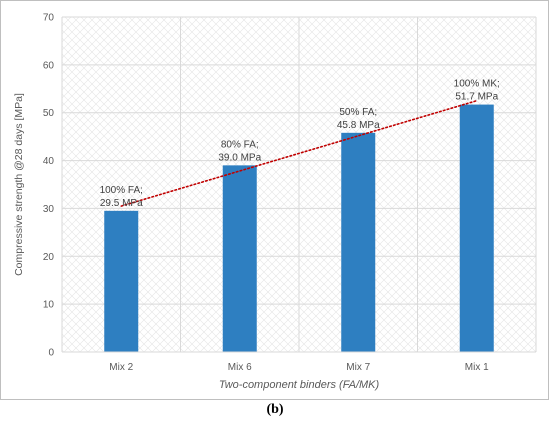  Describe the element at coordinates (49, 65) in the screenshot. I see `y-tick-label: 60` at that location.